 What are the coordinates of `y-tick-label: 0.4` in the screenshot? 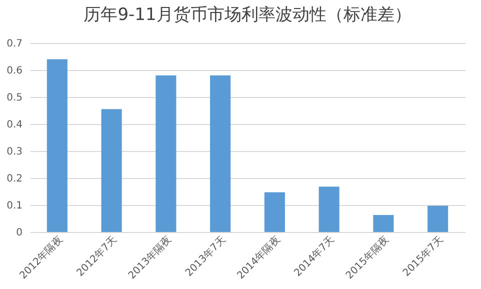 It's located at (14, 125).